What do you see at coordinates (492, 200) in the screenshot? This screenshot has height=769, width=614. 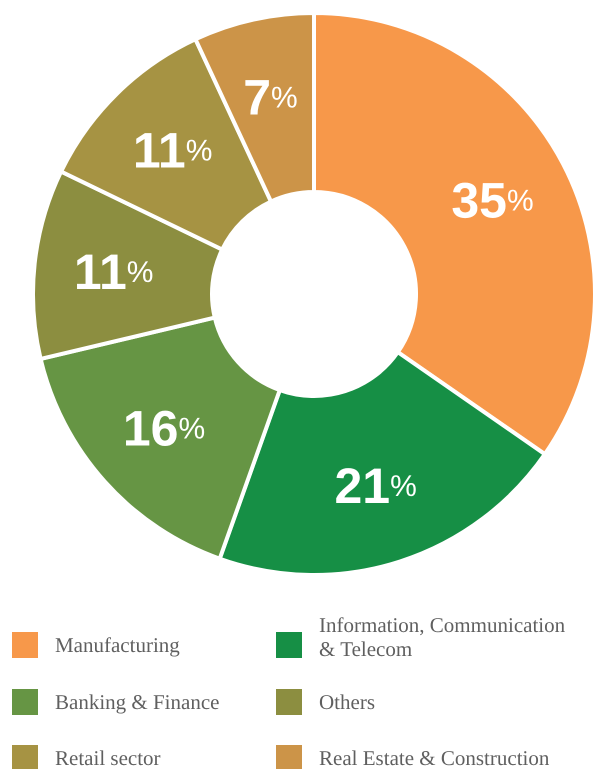 I see `data-label: 35%` at bounding box center [492, 200].